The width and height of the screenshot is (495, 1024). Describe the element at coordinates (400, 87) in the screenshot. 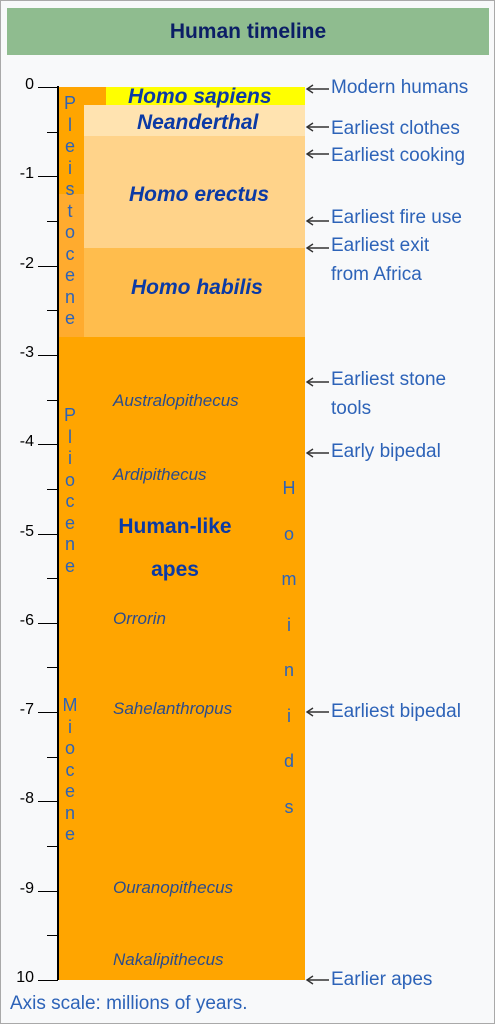

I see `event-label: Modern humans` at that location.